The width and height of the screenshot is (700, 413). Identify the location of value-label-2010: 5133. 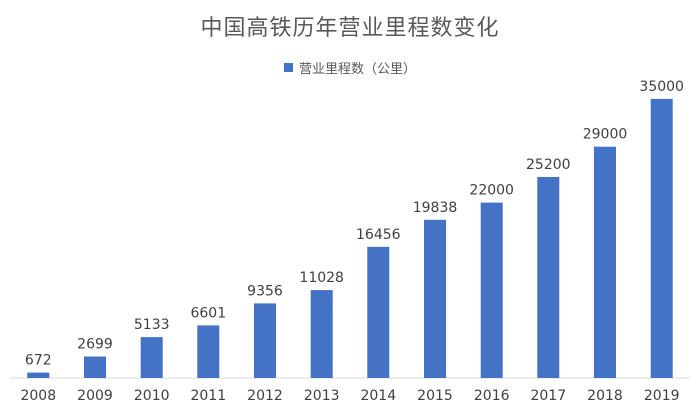
(152, 325).